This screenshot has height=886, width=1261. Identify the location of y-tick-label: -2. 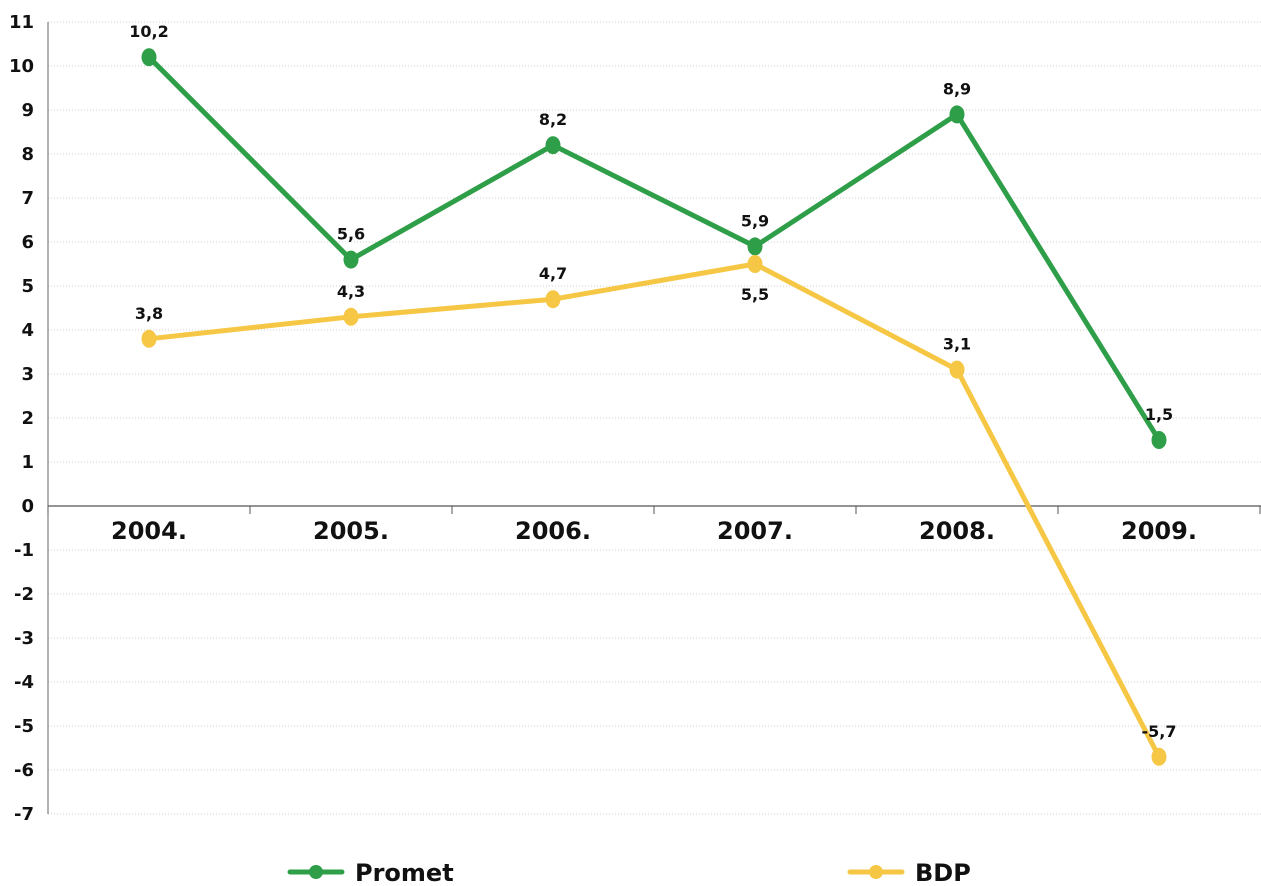
(24, 594).